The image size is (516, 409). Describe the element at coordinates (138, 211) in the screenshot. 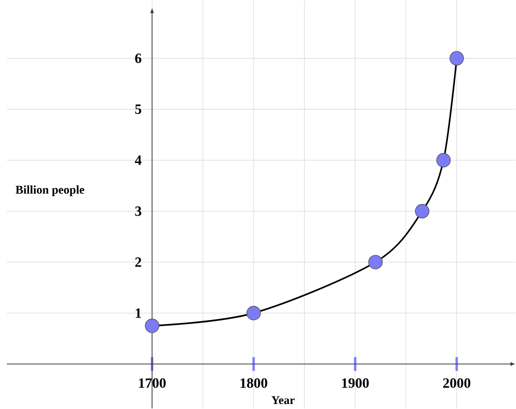

I see `y-tick-label: 3` at that location.